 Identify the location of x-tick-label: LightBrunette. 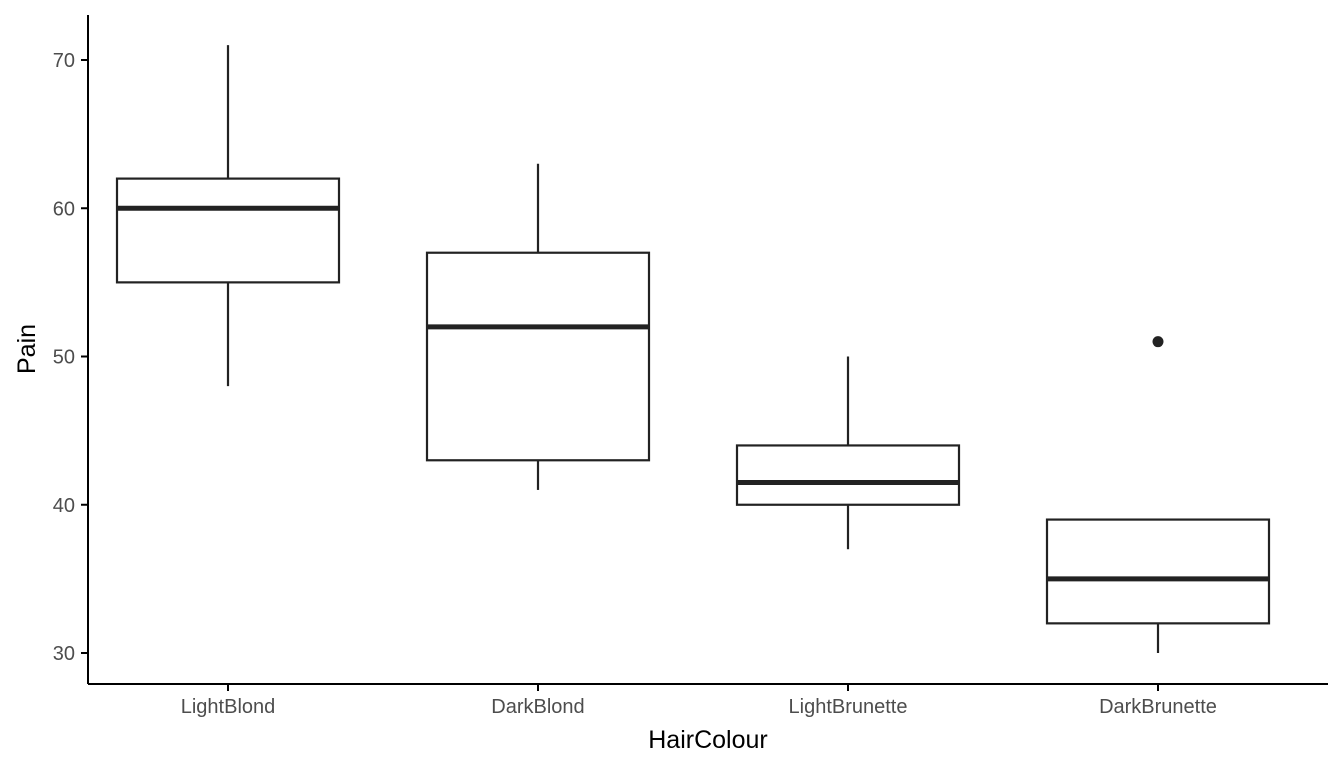
(848, 707).